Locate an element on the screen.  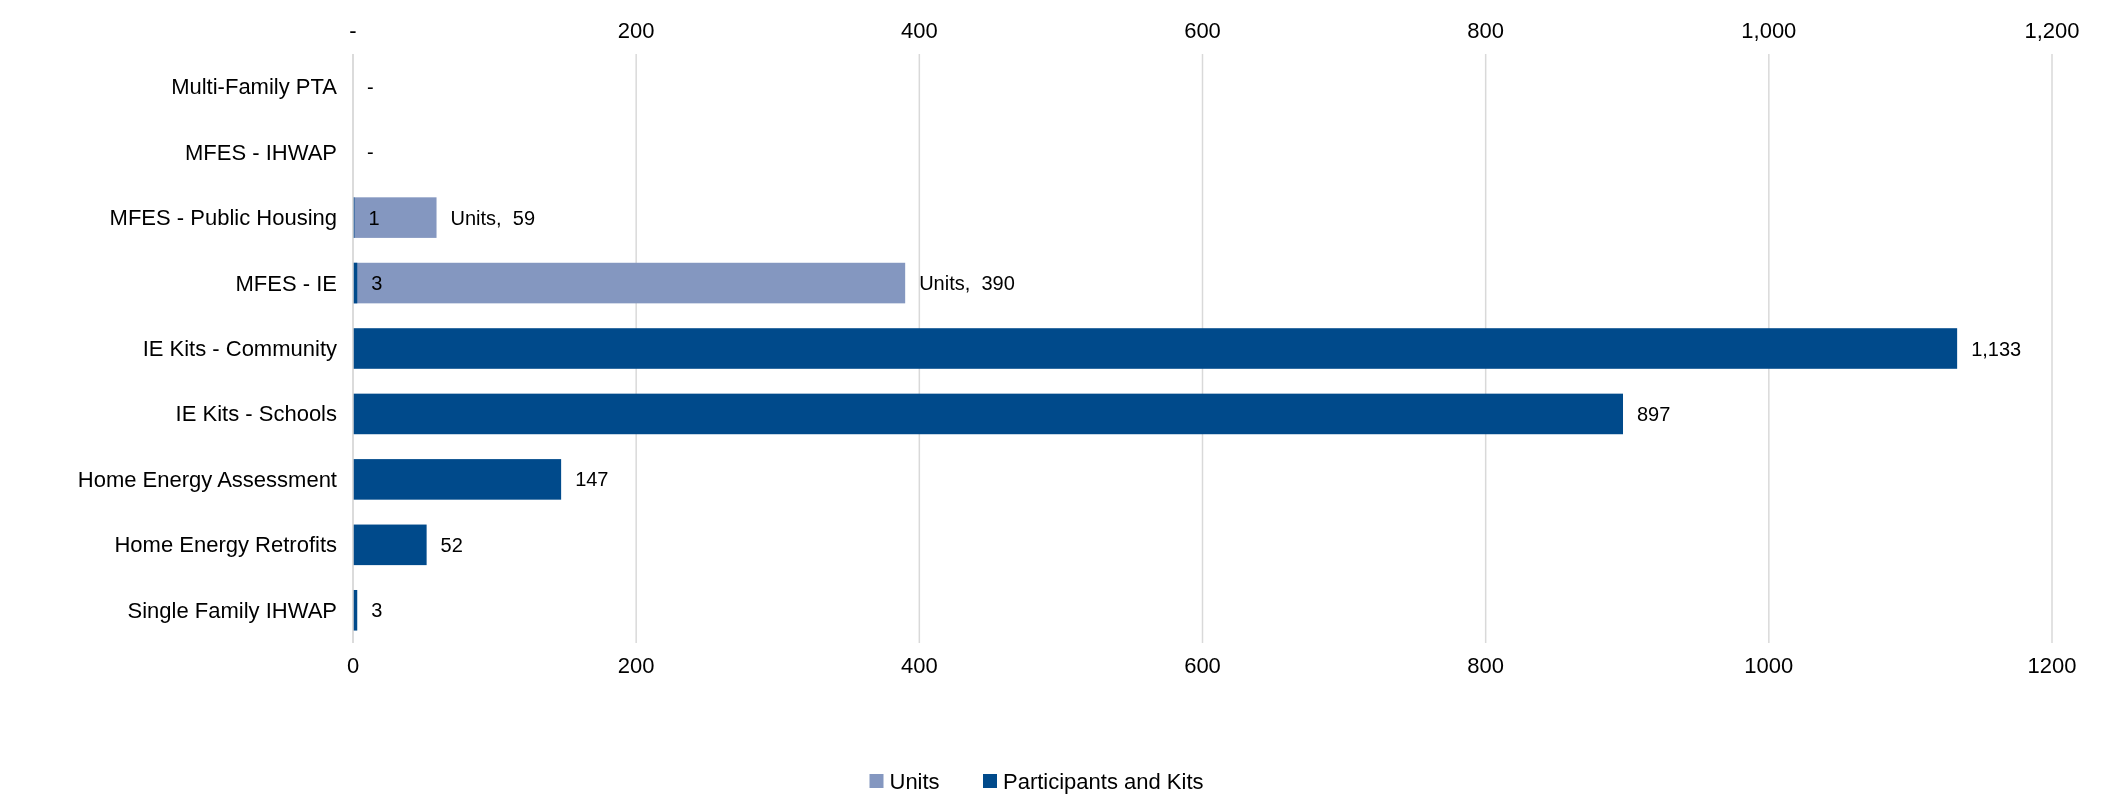
x2-tick-label: 200 is located at coordinates (636, 30).